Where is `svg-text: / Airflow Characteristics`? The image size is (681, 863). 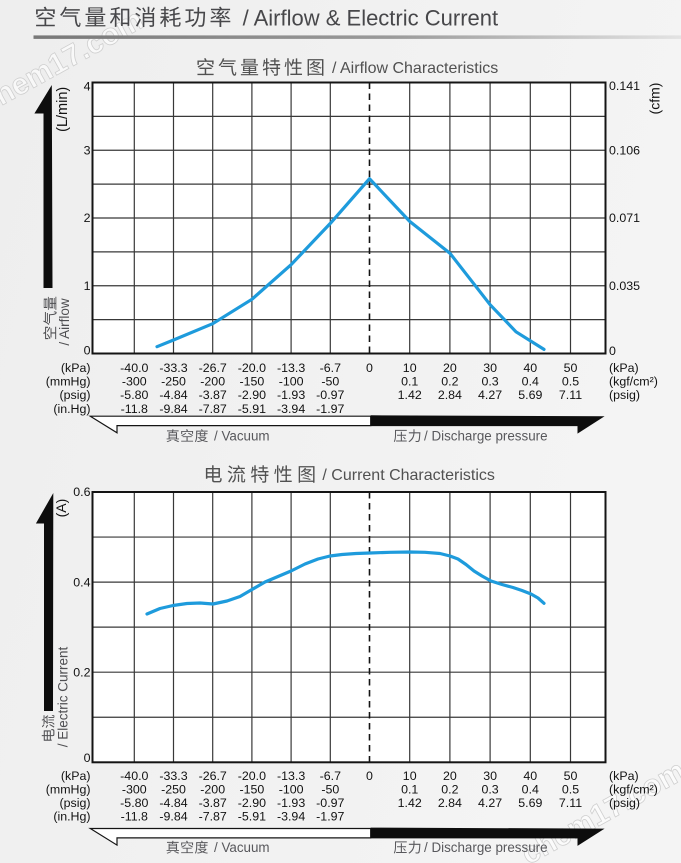 svg-text: / Airflow Characteristics is located at coordinates (415, 68).